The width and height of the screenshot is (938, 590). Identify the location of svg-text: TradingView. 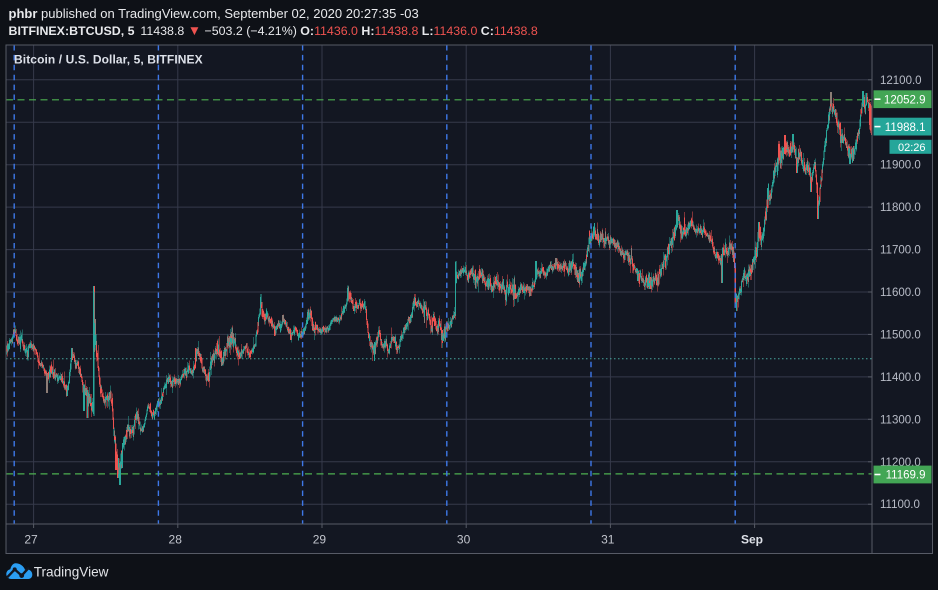
(71, 571).